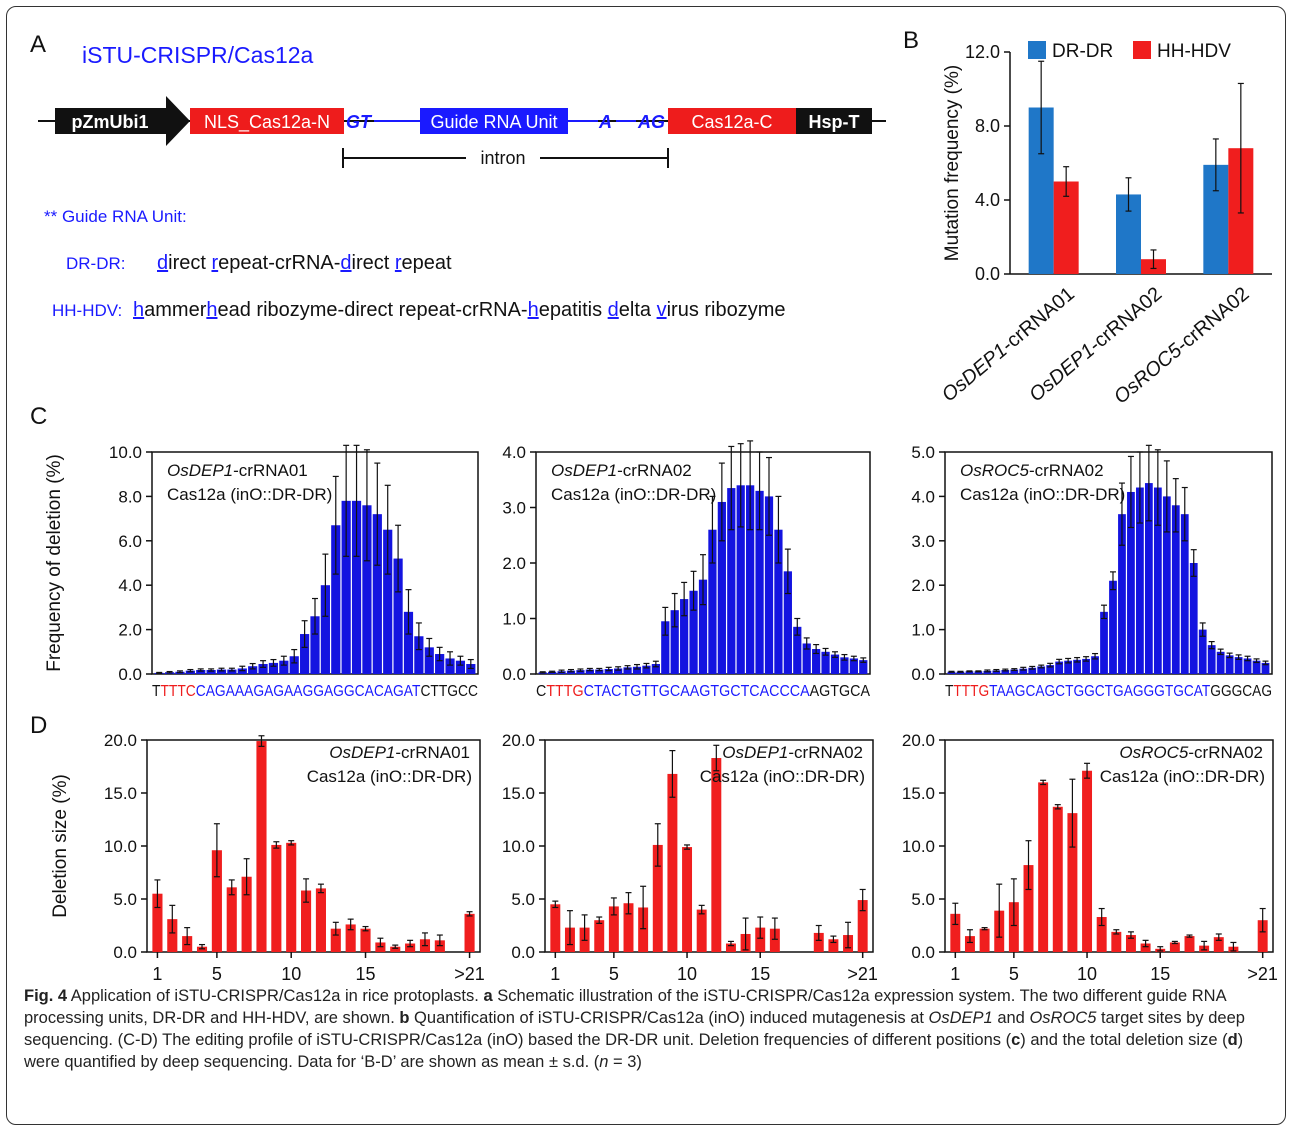 Image resolution: width=1292 pixels, height=1130 pixels. Describe the element at coordinates (662, 310) in the screenshot. I see `hhhdv-word-8: v` at that location.